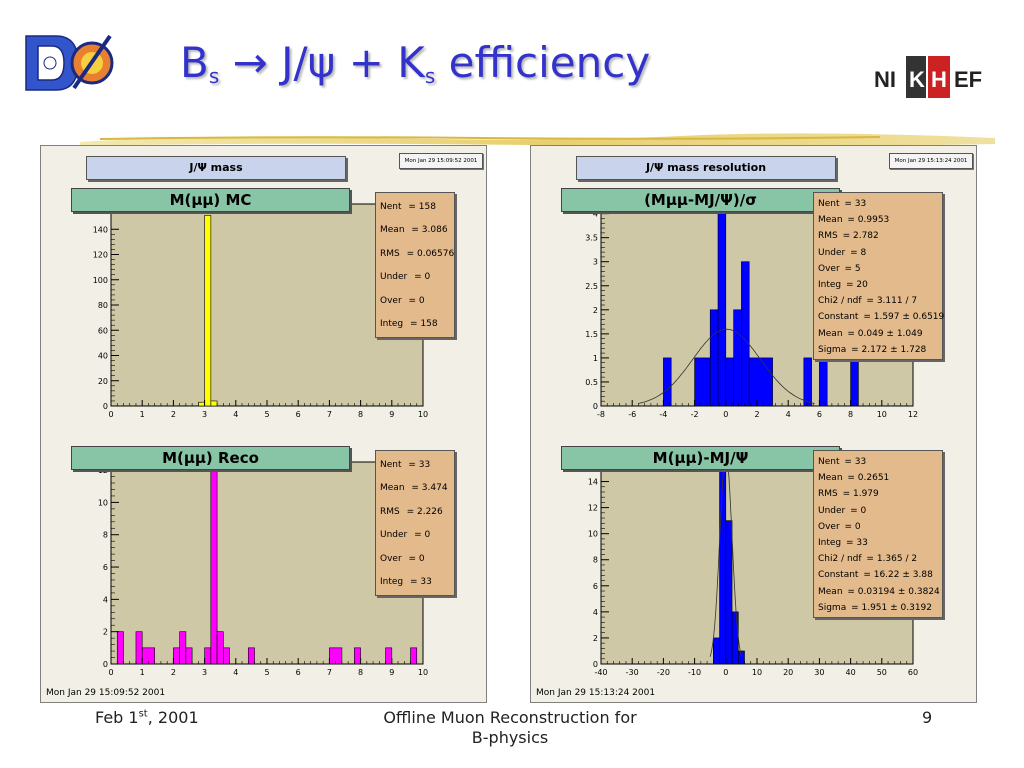 Image resolution: width=1024 pixels, height=768 pixels. What do you see at coordinates (415, 324) in the screenshot?
I see `stats-row: Integ = 158` at bounding box center [415, 324].